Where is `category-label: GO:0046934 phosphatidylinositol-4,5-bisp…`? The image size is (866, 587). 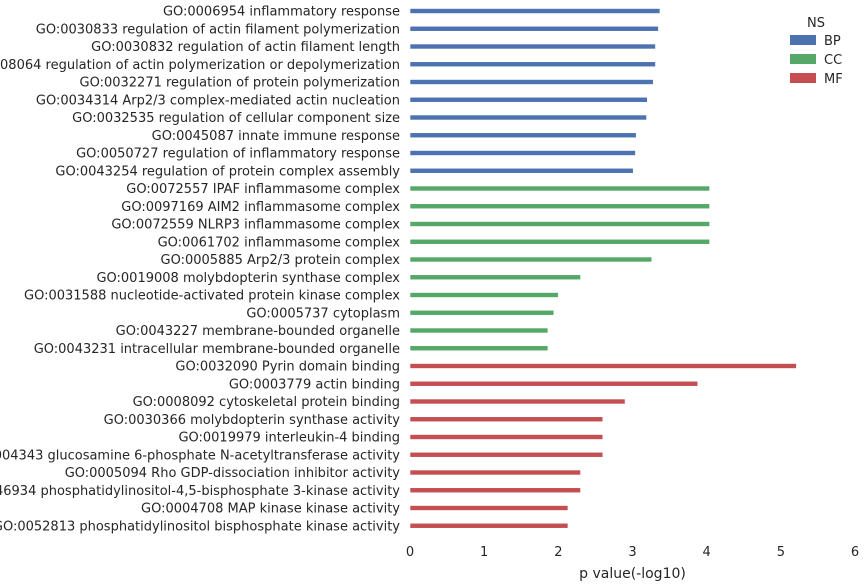 category-label: GO:0046934 phosphatidylinositol-4,5-bisp… is located at coordinates (200, 491).